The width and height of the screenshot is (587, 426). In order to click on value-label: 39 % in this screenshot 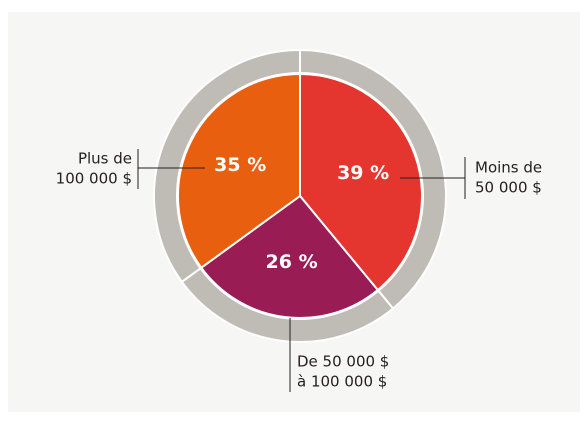, I will do `click(363, 173)`.